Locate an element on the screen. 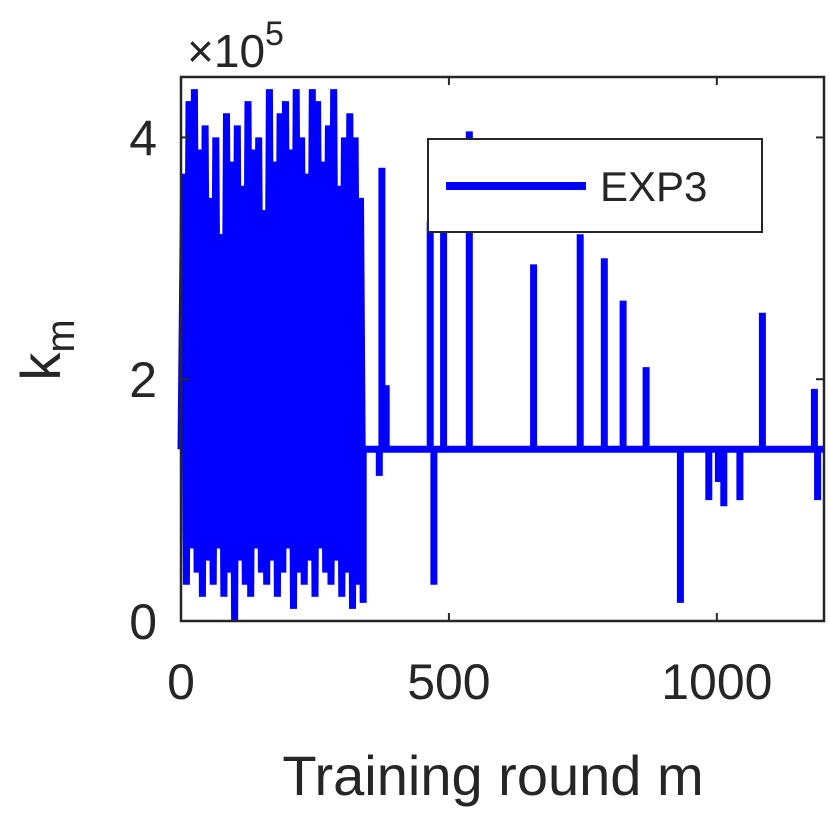  x-tick-label: 1000 is located at coordinates (716, 682).